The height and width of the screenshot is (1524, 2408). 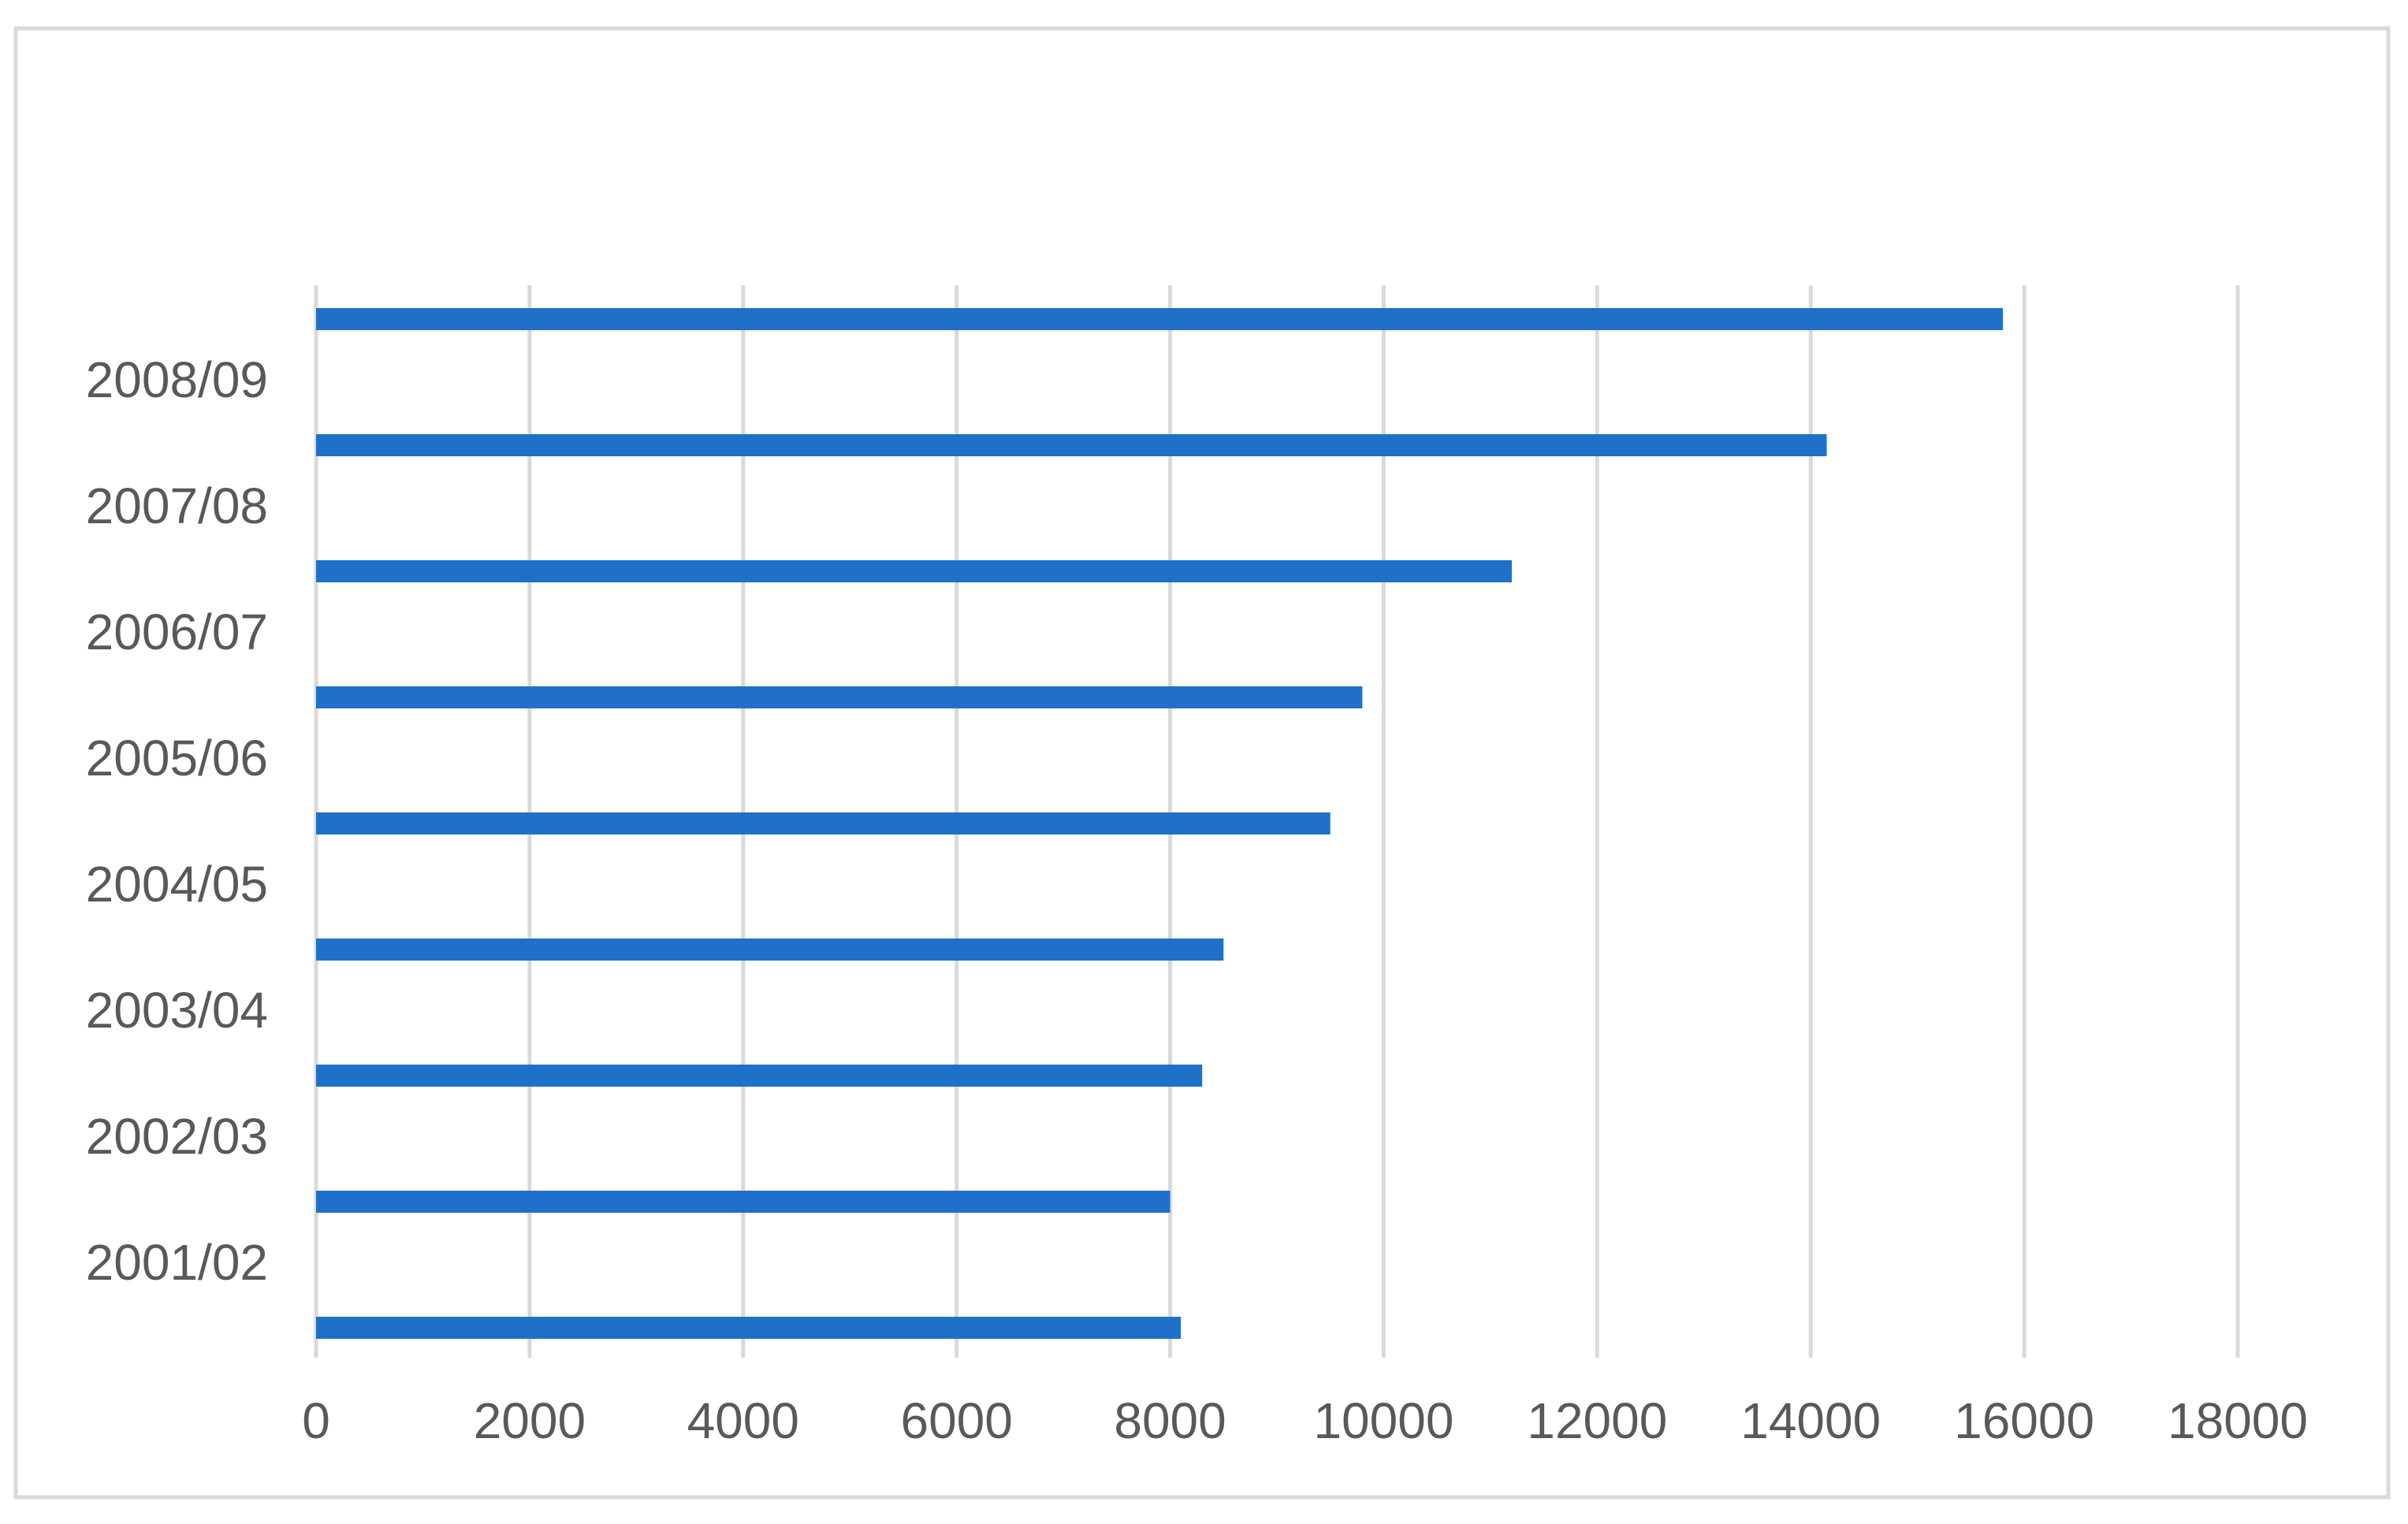 What do you see at coordinates (177, 884) in the screenshot?
I see `y-tick-label: 2004/05` at bounding box center [177, 884].